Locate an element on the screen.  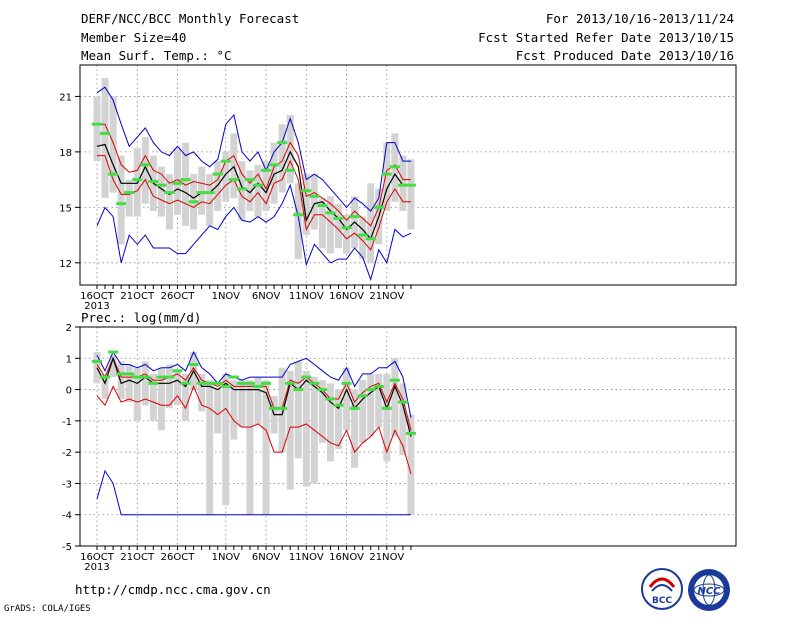
precip-ensemble-mean-line is located at coordinates (254, 396).